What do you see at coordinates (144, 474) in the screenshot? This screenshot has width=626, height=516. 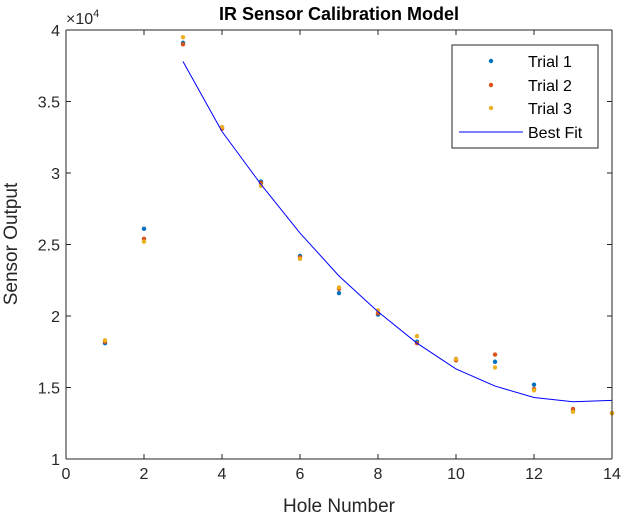 I see `x-tick-label: 2` at bounding box center [144, 474].